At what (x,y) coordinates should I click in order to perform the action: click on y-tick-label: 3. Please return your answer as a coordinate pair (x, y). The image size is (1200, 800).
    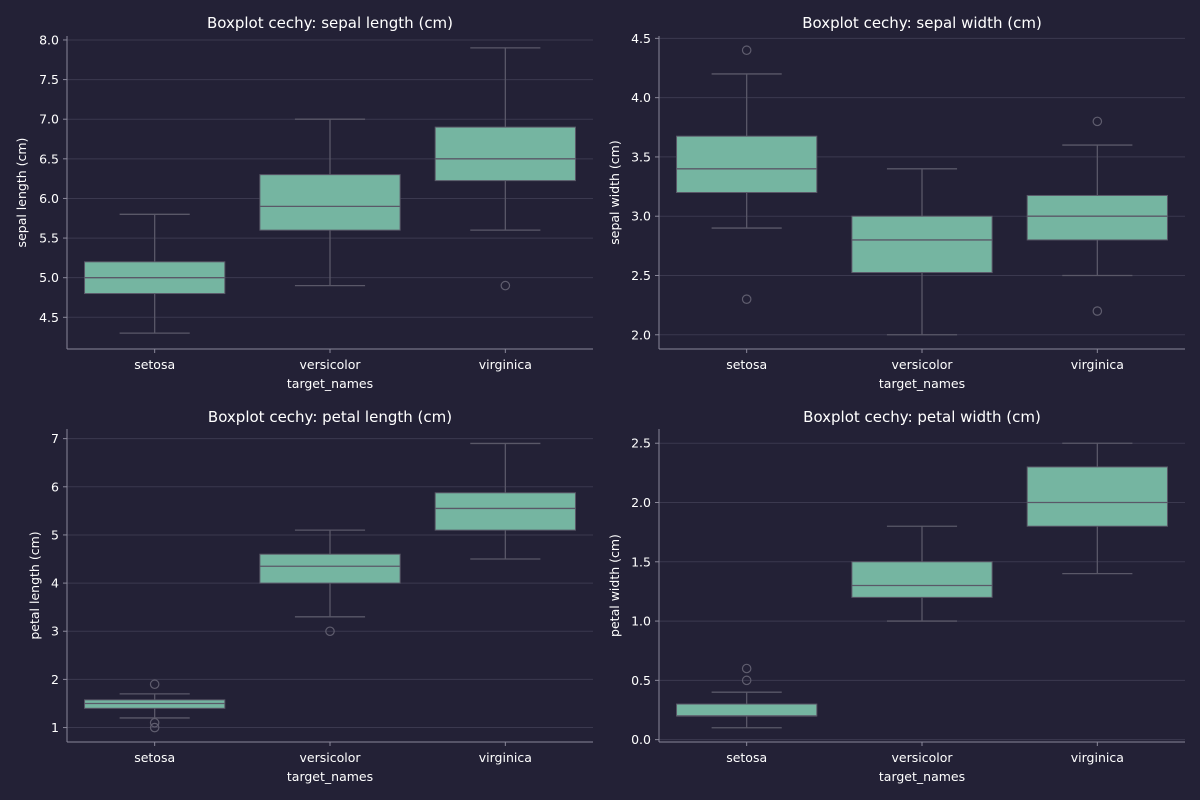
    Looking at the image, I should click on (55, 631).